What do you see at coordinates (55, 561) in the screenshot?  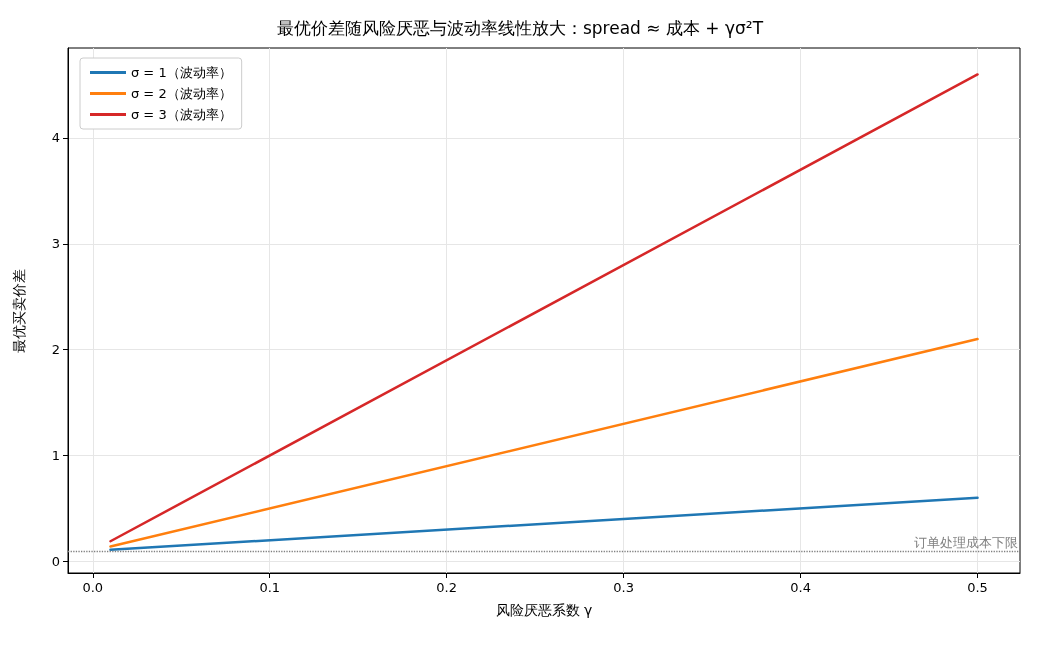 I see `y-tick-label: 0` at bounding box center [55, 561].